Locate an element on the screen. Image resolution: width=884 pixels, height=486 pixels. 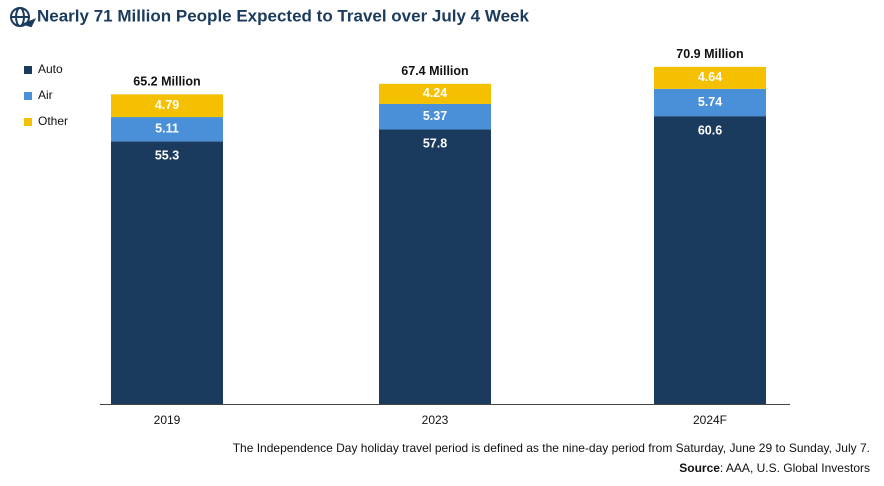
data-label: 5.74 is located at coordinates (710, 102).